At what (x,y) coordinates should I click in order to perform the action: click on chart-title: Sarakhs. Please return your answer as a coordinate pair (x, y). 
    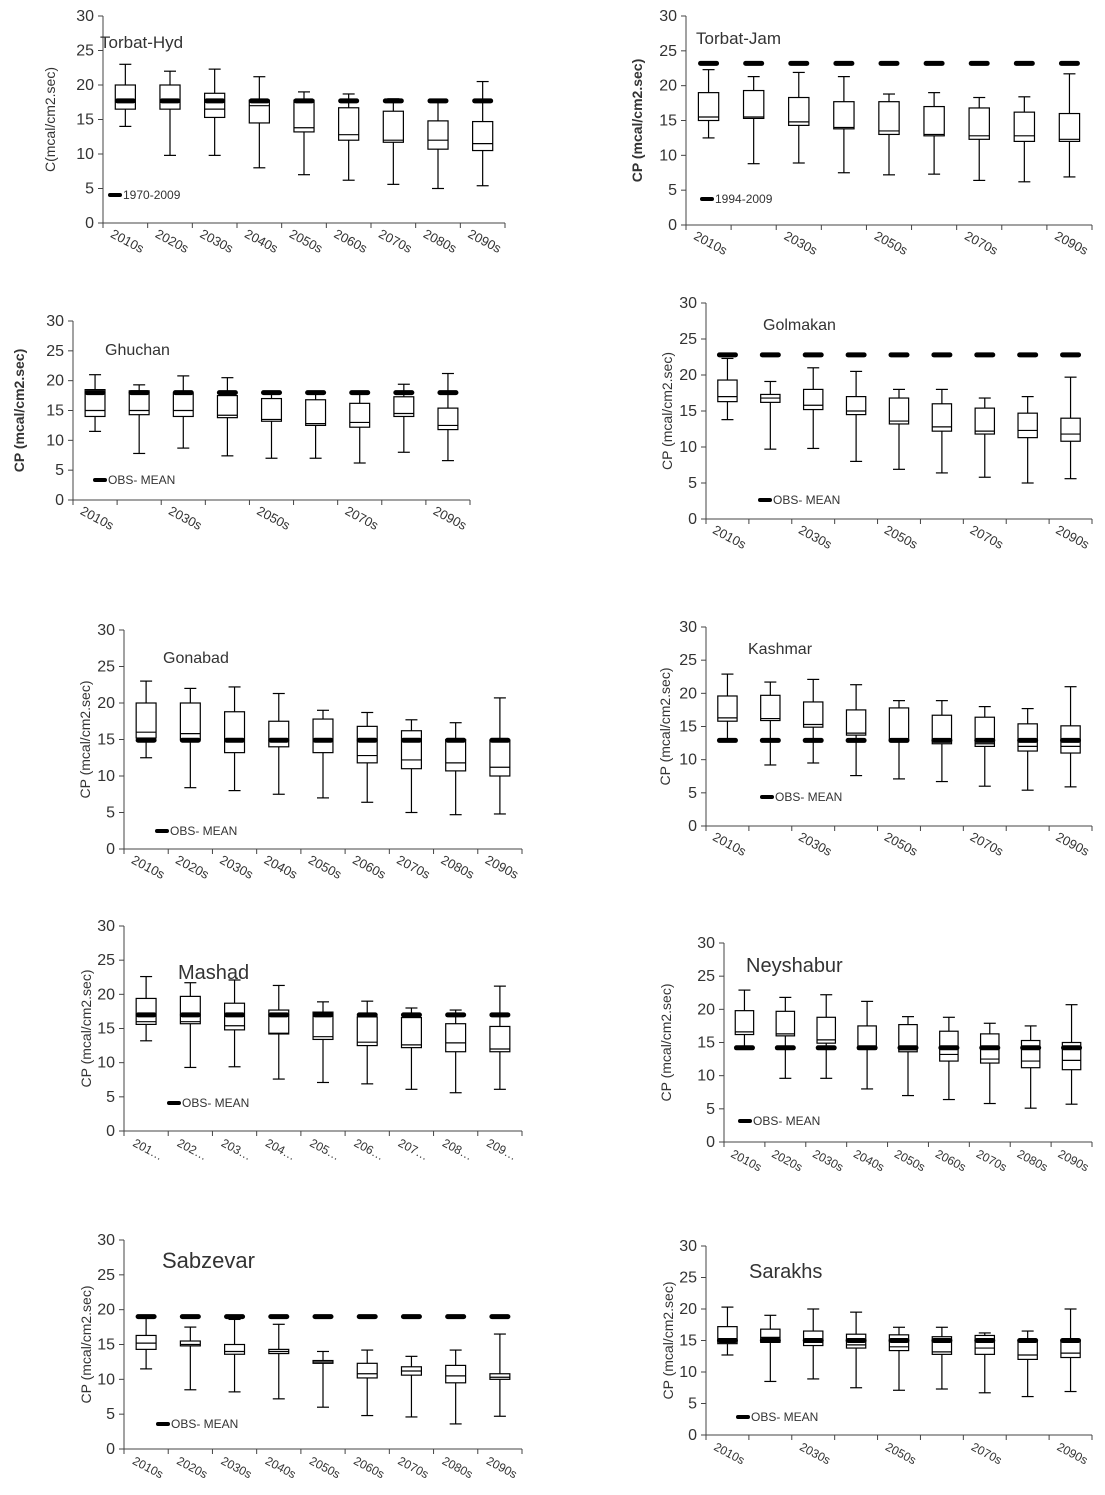
    Looking at the image, I should click on (785, 1272).